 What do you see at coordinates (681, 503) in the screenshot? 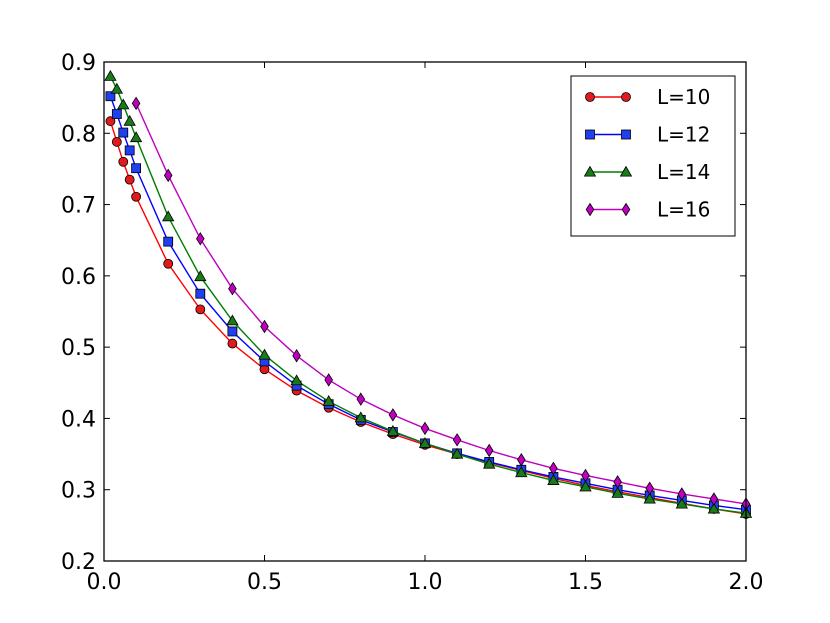
I see `data-point-L=14-21` at bounding box center [681, 503].